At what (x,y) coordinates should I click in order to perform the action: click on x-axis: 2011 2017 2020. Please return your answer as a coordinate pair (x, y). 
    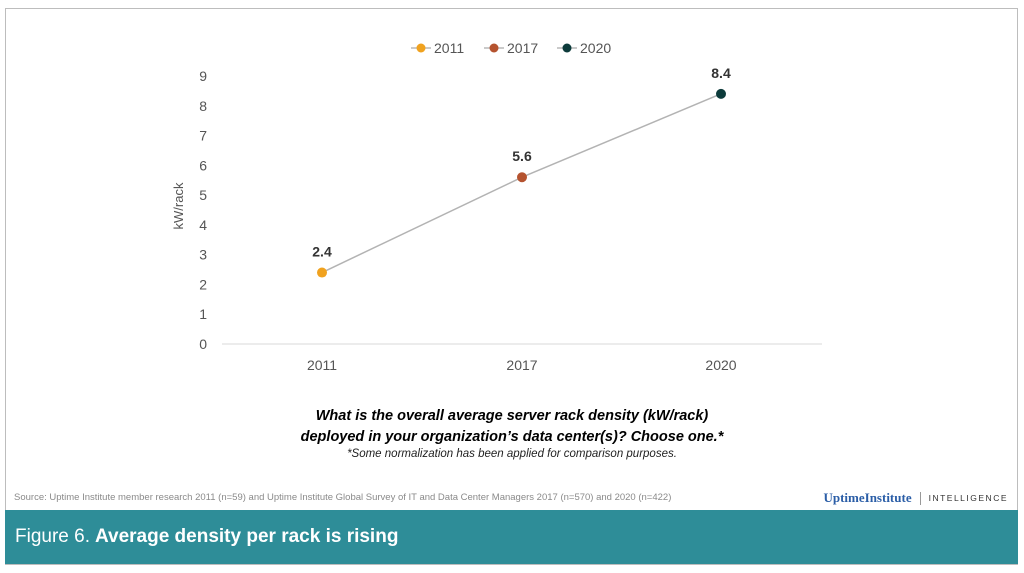
    Looking at the image, I should click on (522, 365).